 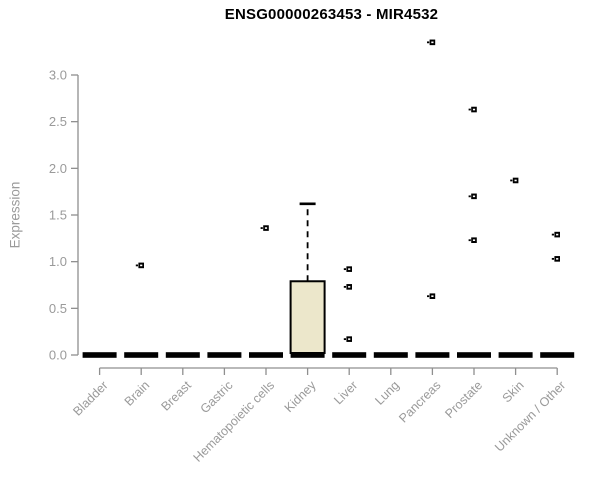 I want to click on chart-title: ENSG00000263453 - MIR4532, so click(x=331, y=14).